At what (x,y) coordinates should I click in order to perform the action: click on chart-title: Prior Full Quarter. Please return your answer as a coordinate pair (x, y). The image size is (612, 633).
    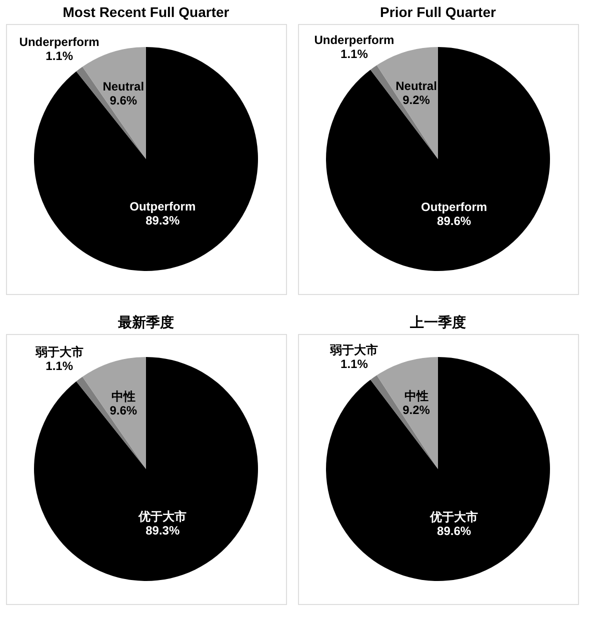
    Looking at the image, I should click on (438, 12).